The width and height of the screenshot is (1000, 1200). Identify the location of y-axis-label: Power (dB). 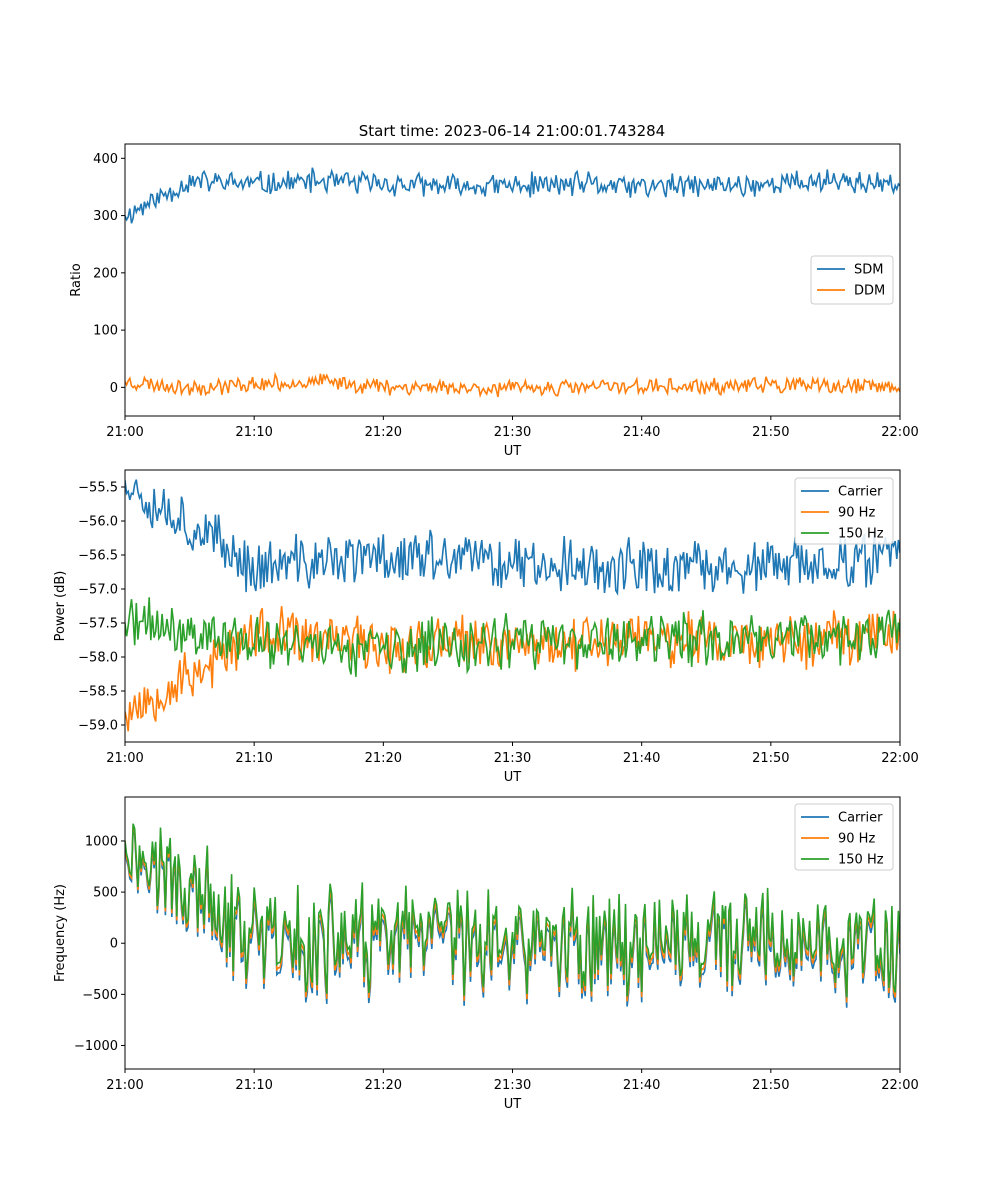
(60, 606).